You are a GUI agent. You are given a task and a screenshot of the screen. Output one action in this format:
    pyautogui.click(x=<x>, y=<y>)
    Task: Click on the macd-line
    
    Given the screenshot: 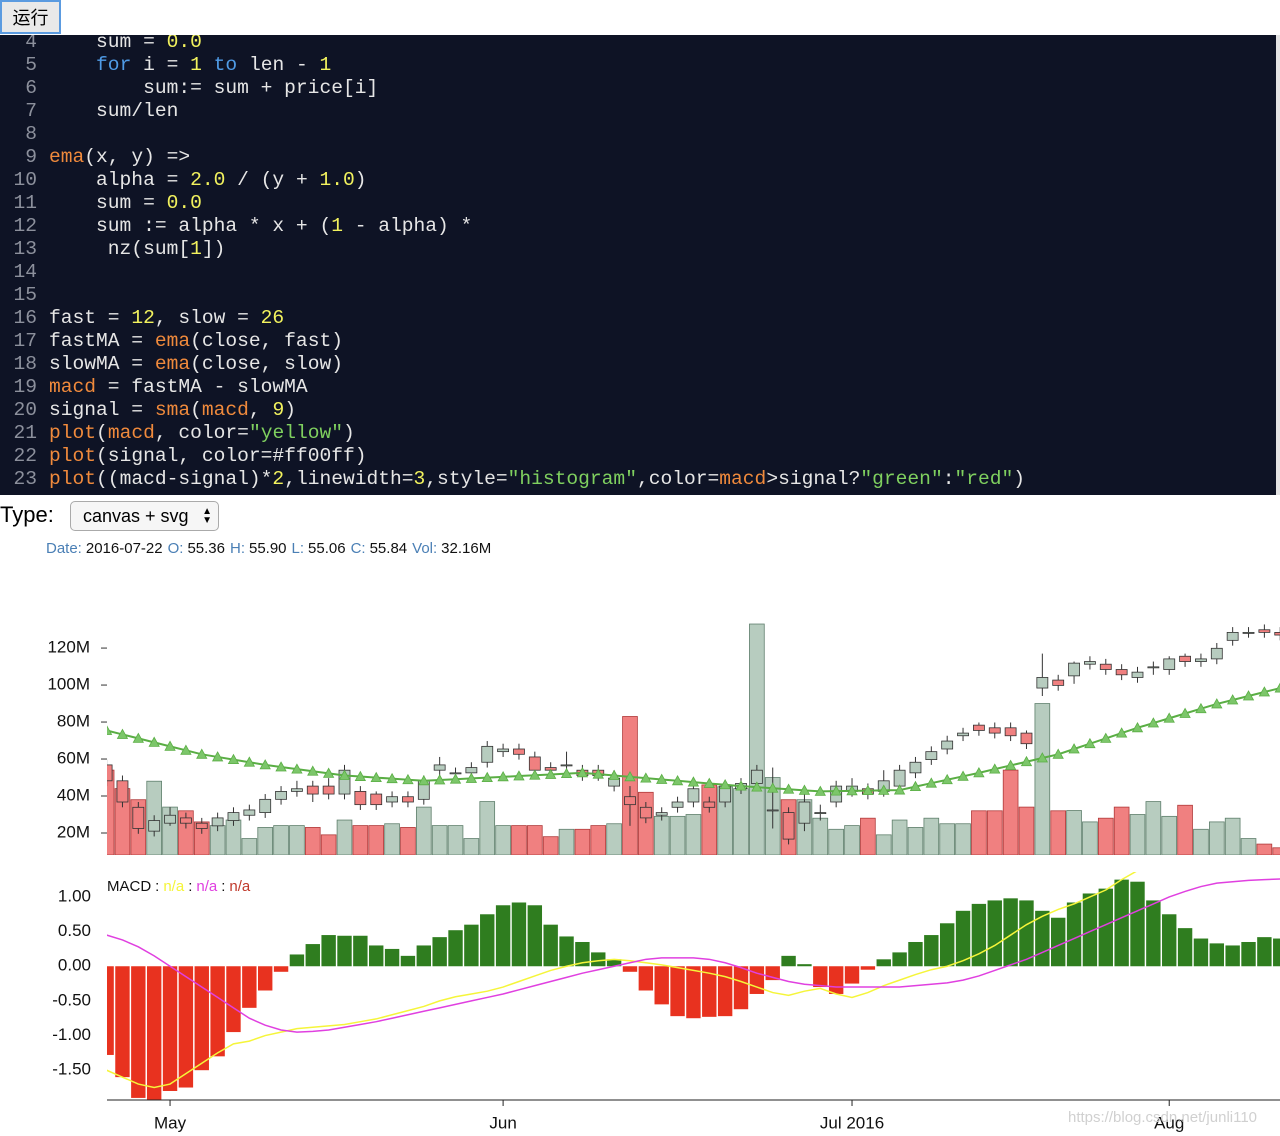 What is the action you would take?
    pyautogui.click(x=693, y=955)
    